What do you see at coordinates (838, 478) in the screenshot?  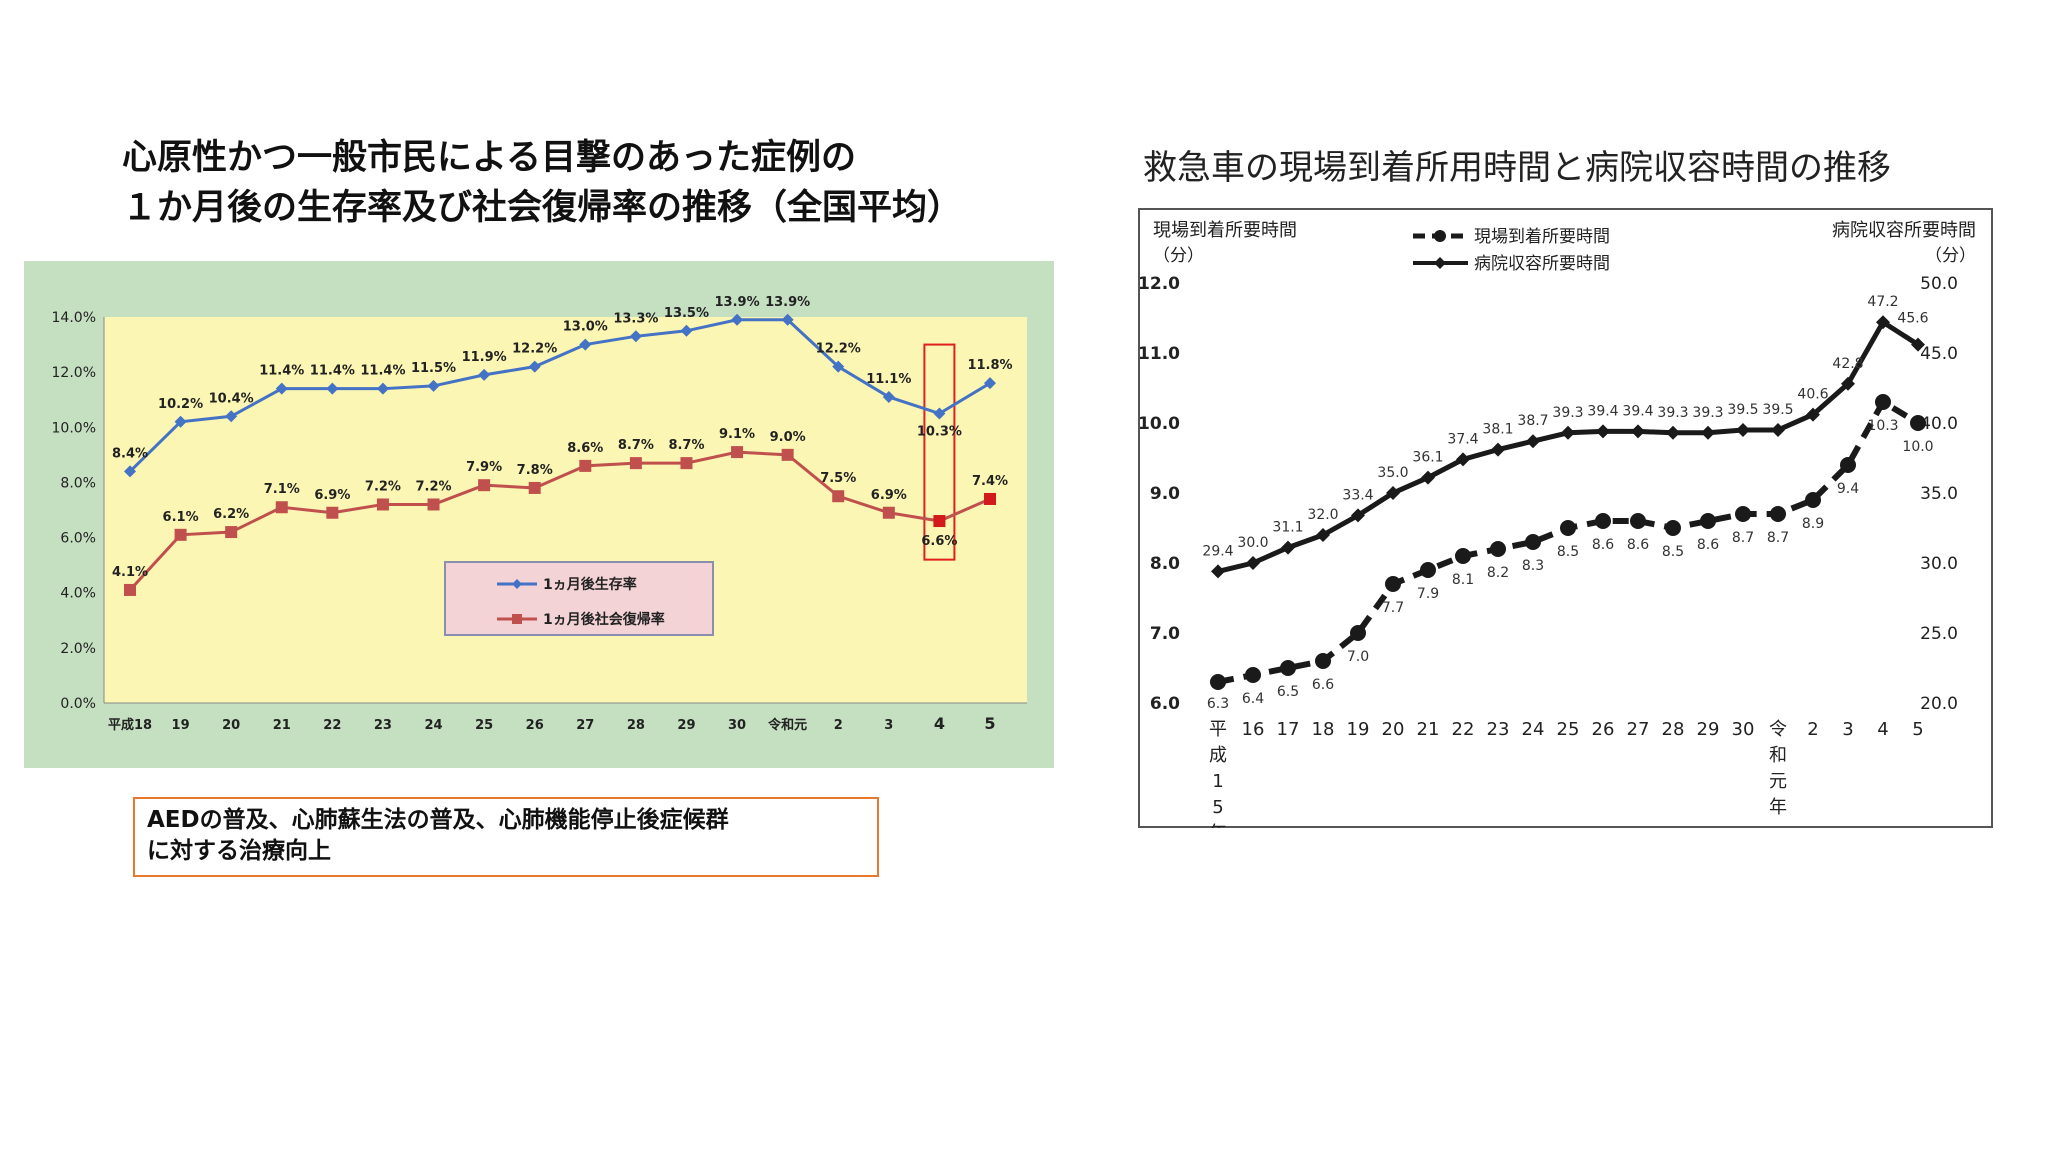 I see `data-label: 7.5%` at bounding box center [838, 478].